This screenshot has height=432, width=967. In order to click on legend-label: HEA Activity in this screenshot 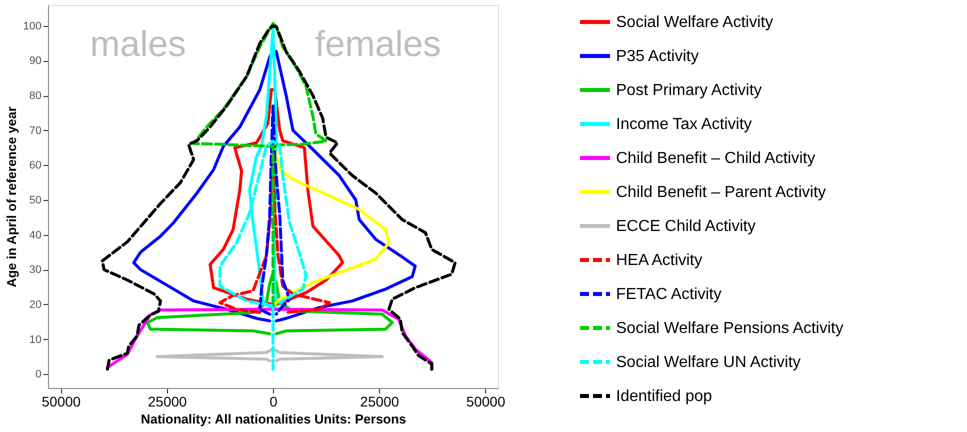, I will do `click(659, 260)`.